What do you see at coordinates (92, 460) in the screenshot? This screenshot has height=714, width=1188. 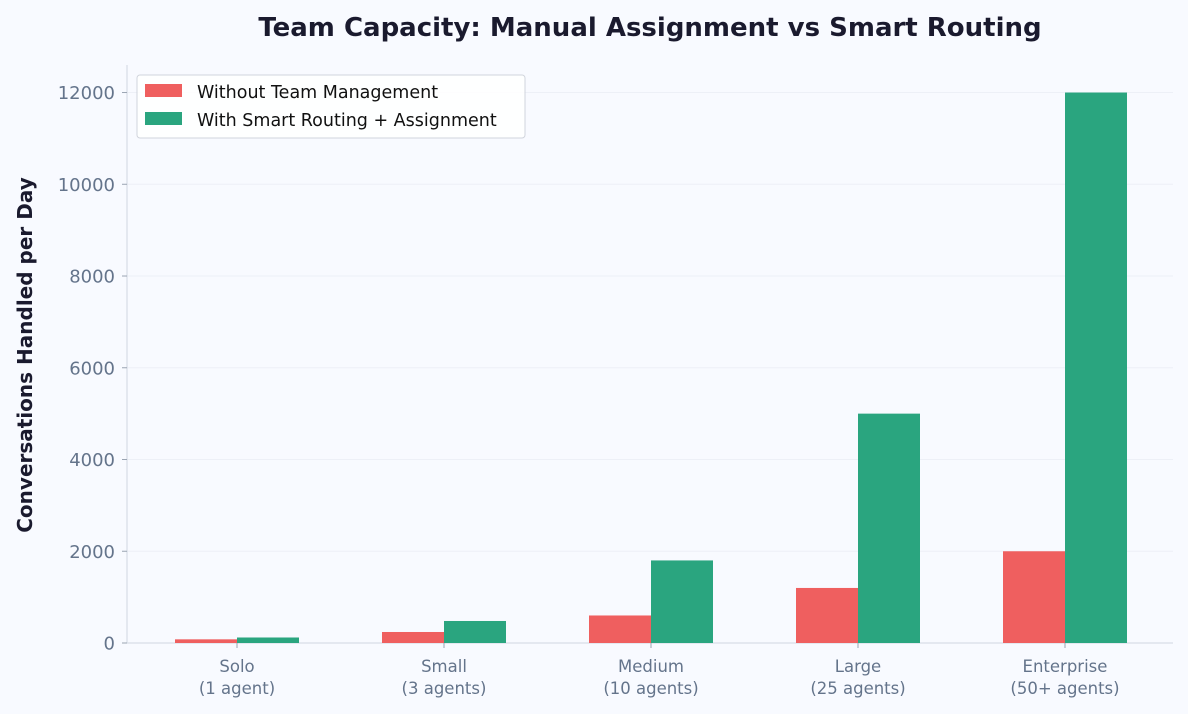 I see `y-tick-label-4000: 4000` at bounding box center [92, 460].